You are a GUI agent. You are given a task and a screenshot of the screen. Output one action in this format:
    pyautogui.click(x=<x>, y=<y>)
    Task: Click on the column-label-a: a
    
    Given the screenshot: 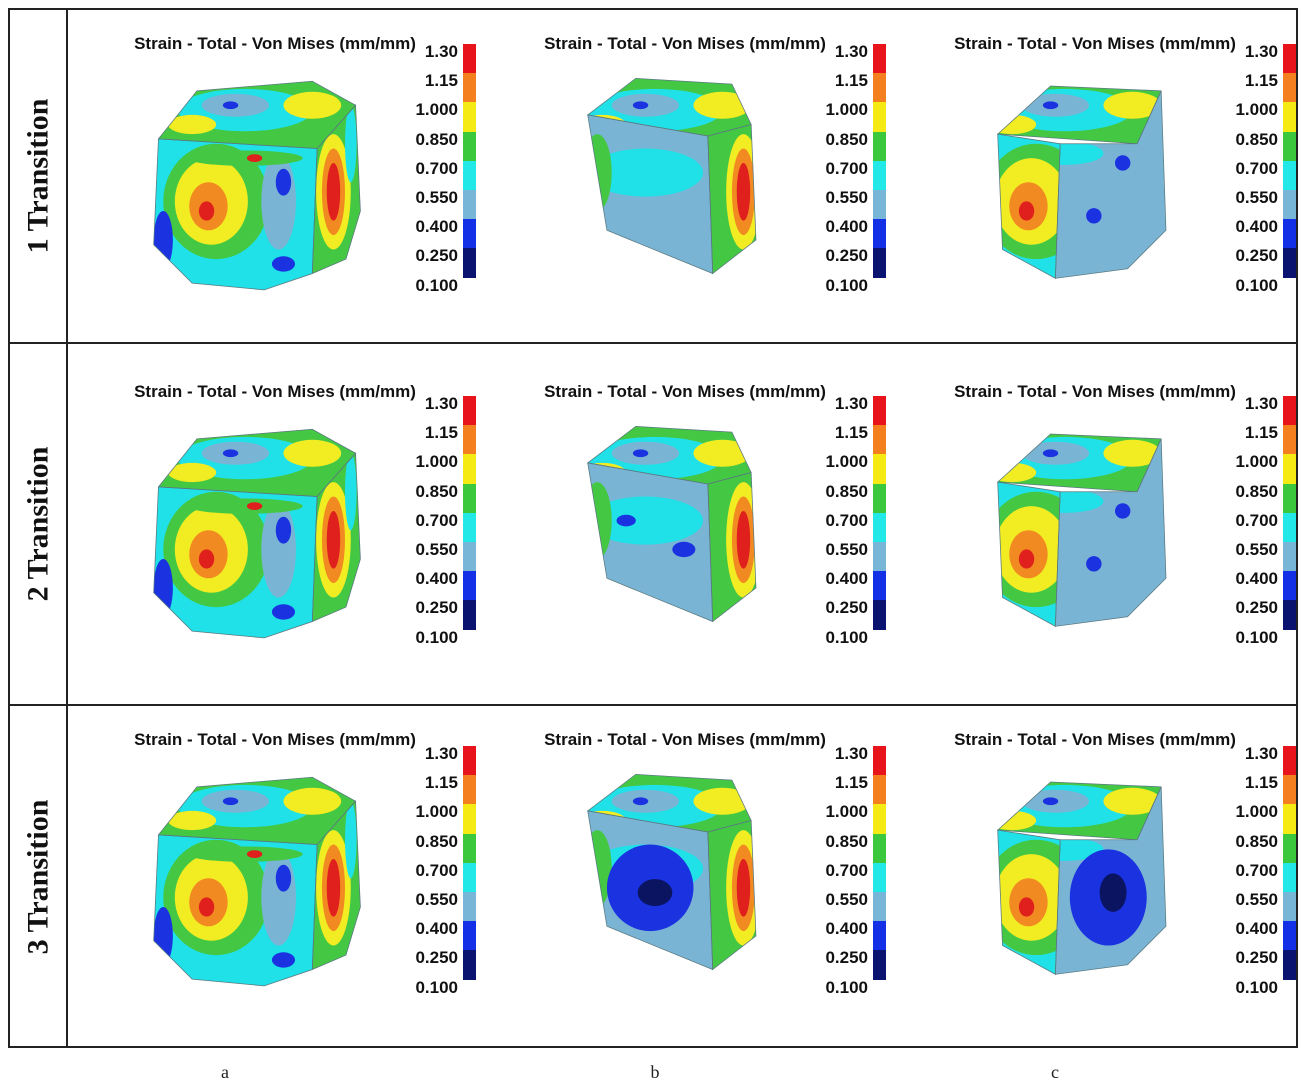 What is the action you would take?
    pyautogui.click(x=225, y=1072)
    